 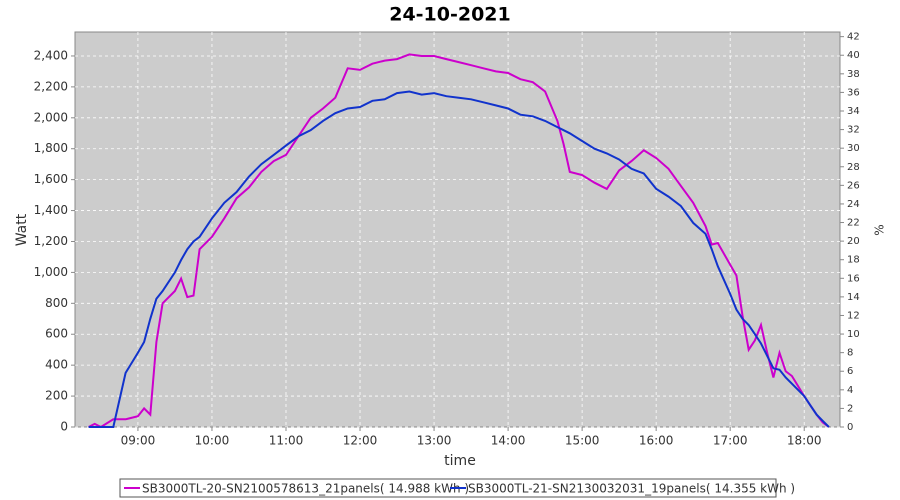 What do you see at coordinates (850, 427) in the screenshot?
I see `y2-tick-label: 0` at bounding box center [850, 427].